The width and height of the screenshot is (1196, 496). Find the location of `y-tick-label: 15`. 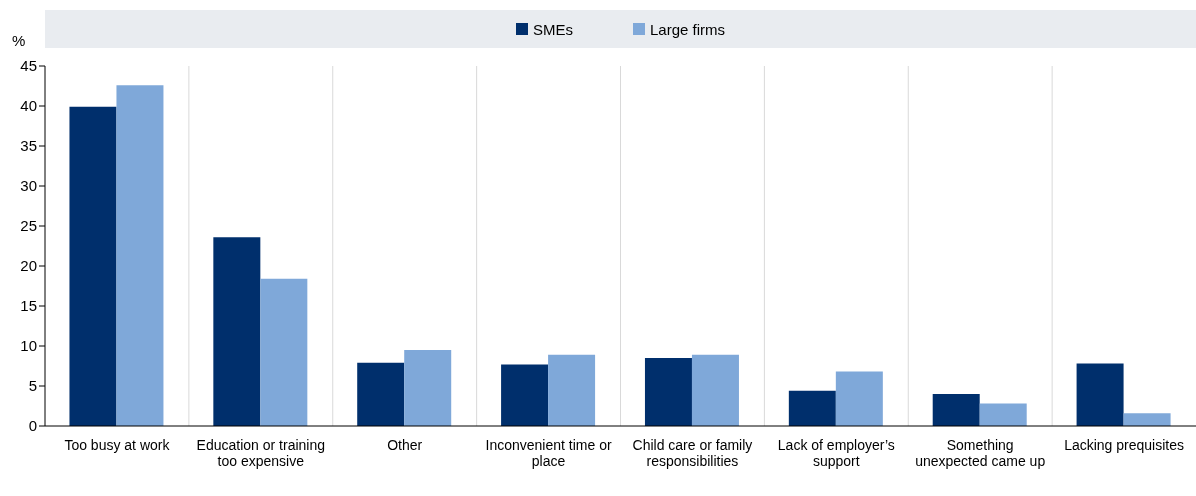

y-tick-label: 15 is located at coordinates (28, 306).